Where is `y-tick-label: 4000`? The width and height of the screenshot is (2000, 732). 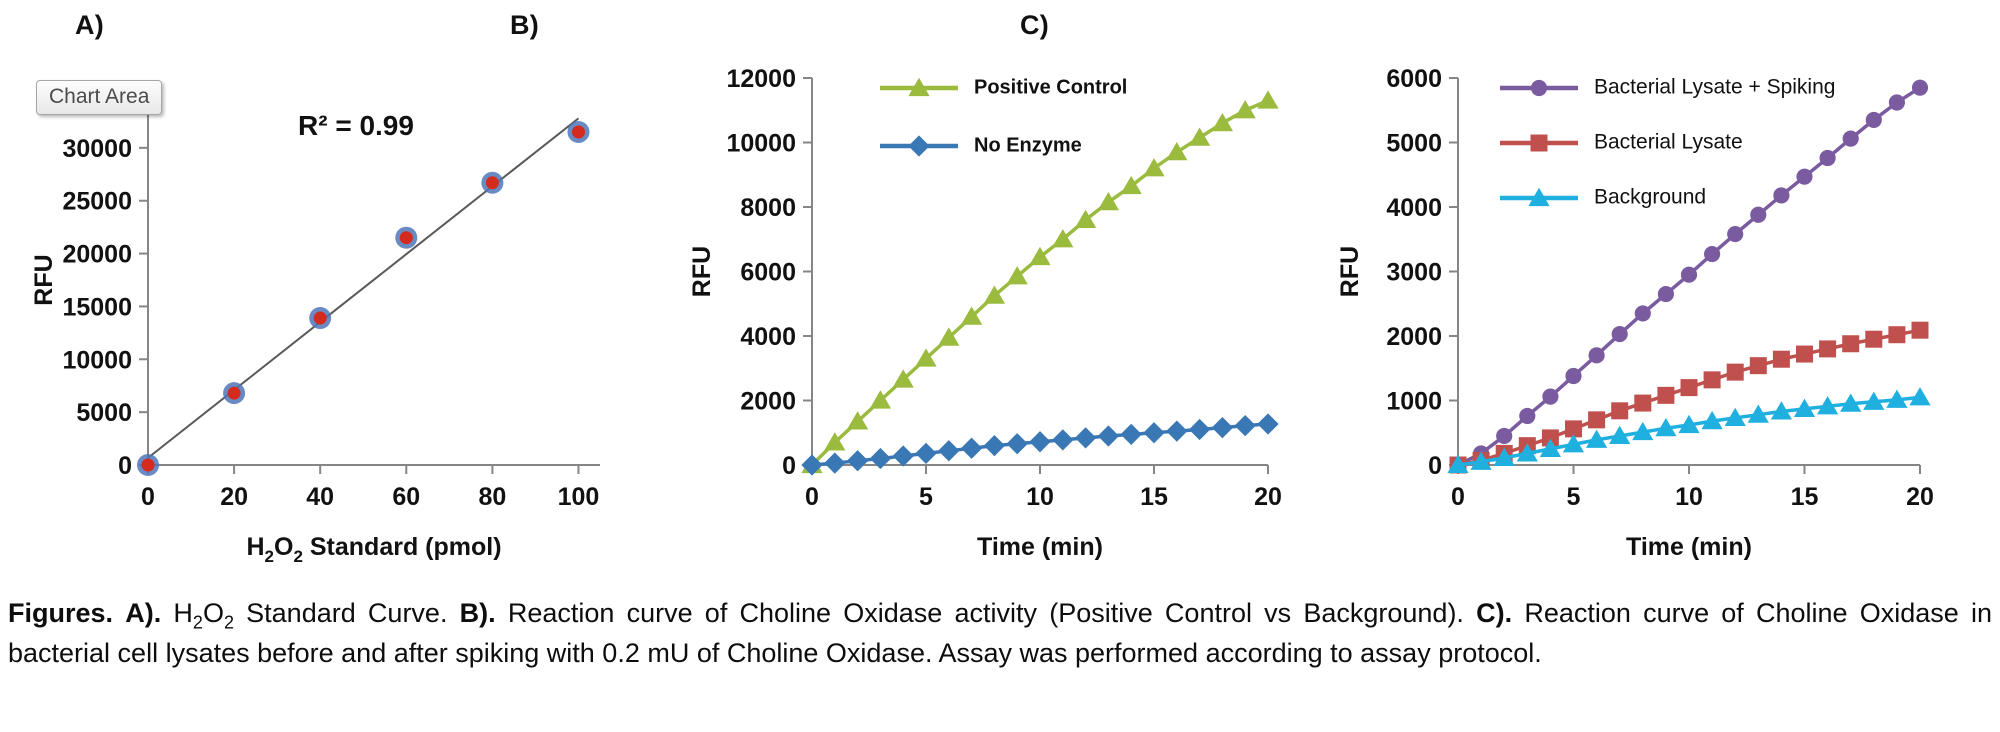
y-tick-label: 4000 is located at coordinates (768, 337).